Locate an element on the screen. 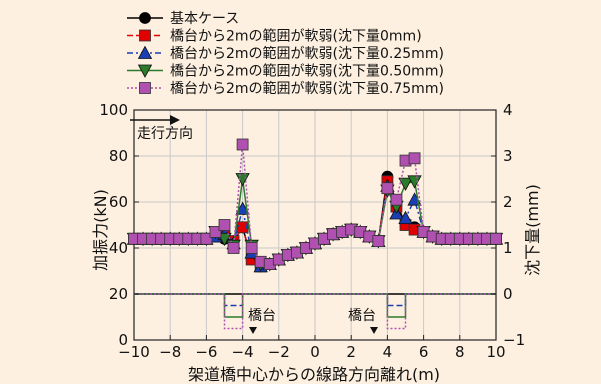  y2-tick-label: 1 is located at coordinates (508, 248).